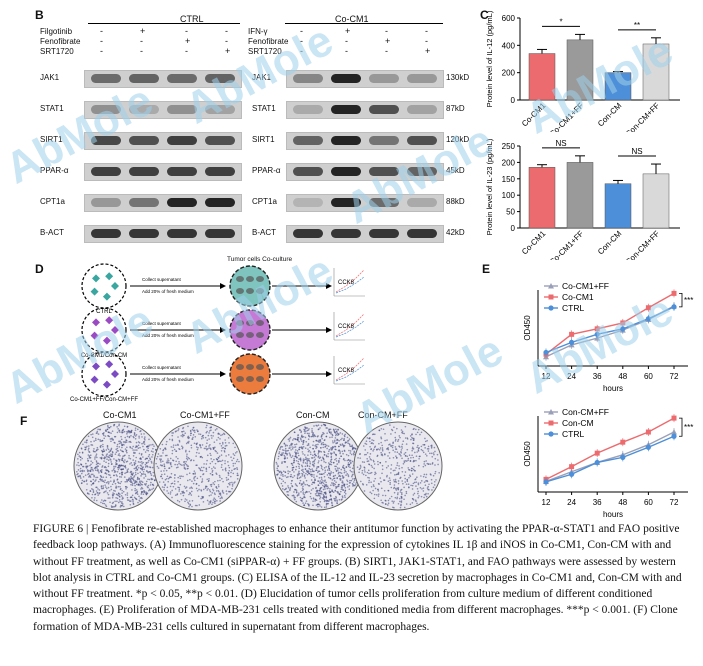  Describe the element at coordinates (60, 41) in the screenshot. I see `treatment-name: Fenofibrate` at that location.